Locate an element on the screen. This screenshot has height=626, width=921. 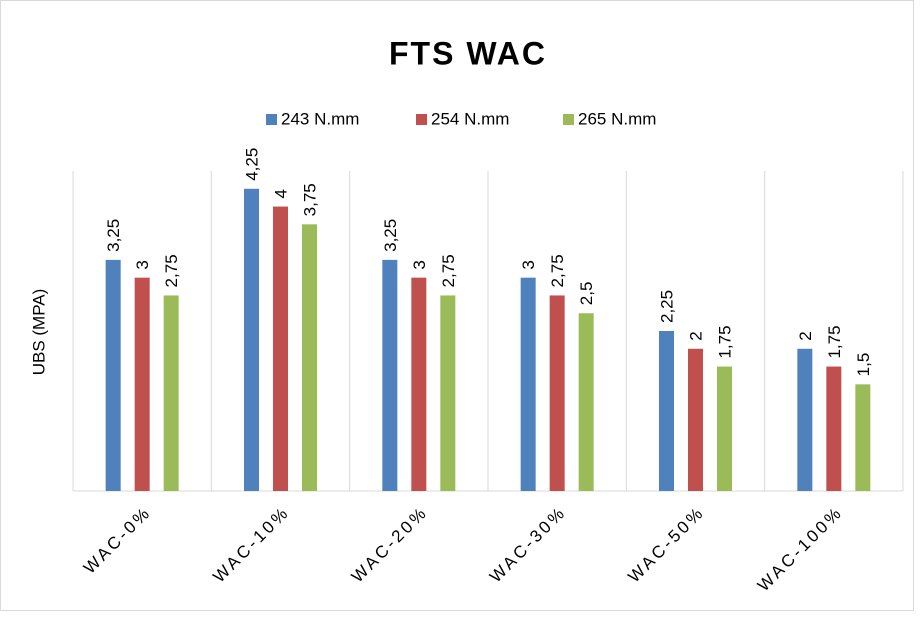
chart-title: FTS WAC is located at coordinates (468, 53).